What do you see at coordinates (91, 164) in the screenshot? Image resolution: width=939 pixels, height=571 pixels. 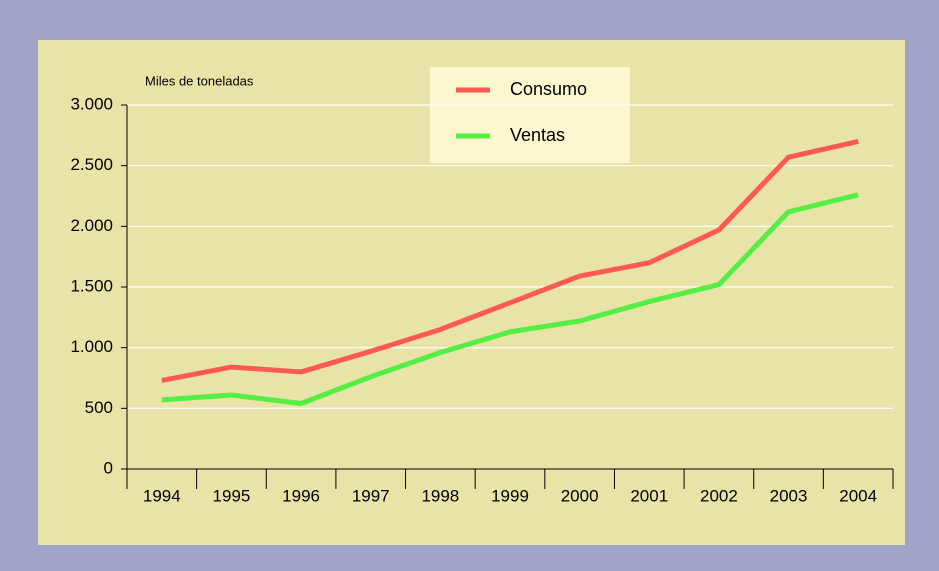 I see `y-tick-label: 2.500` at bounding box center [91, 164].